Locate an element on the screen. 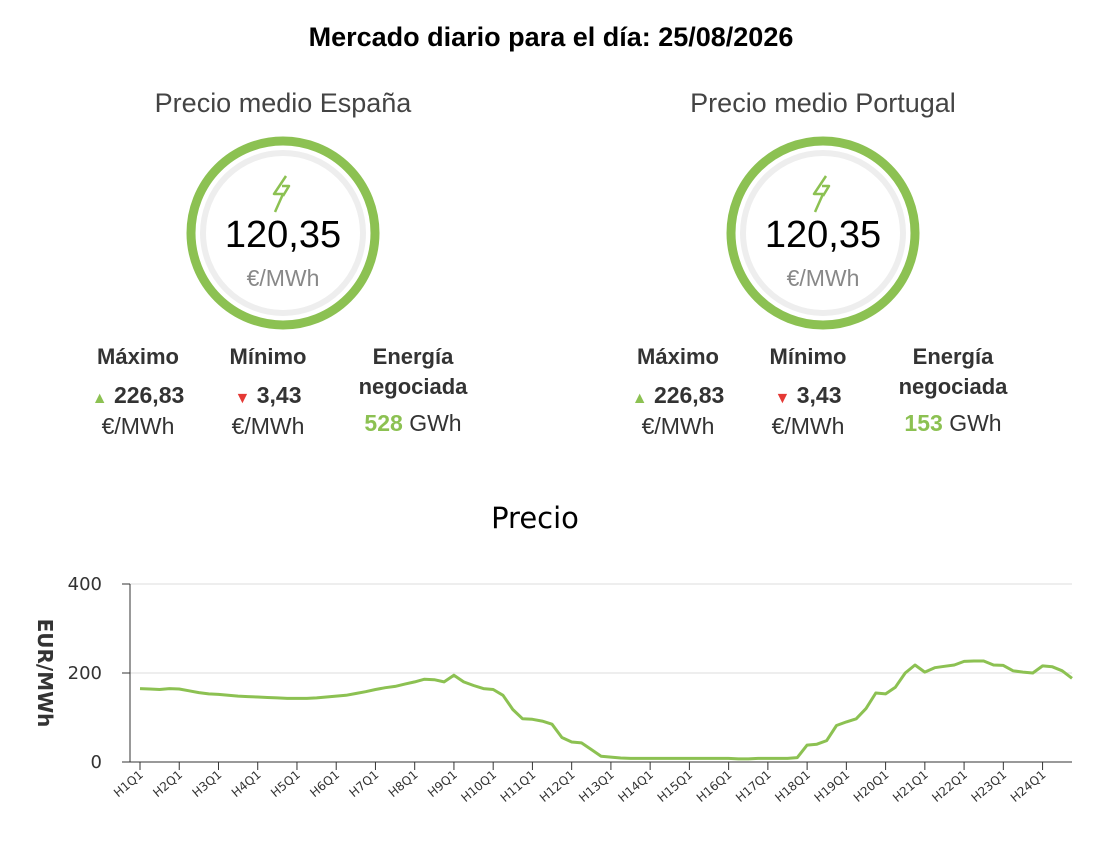 The height and width of the screenshot is (852, 1102). y-tick-label: 400 is located at coordinates (85, 584).